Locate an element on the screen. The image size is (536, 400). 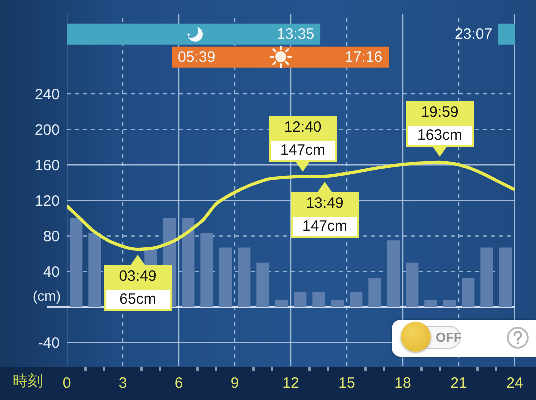
x-tick-label: 3 is located at coordinates (123, 383).